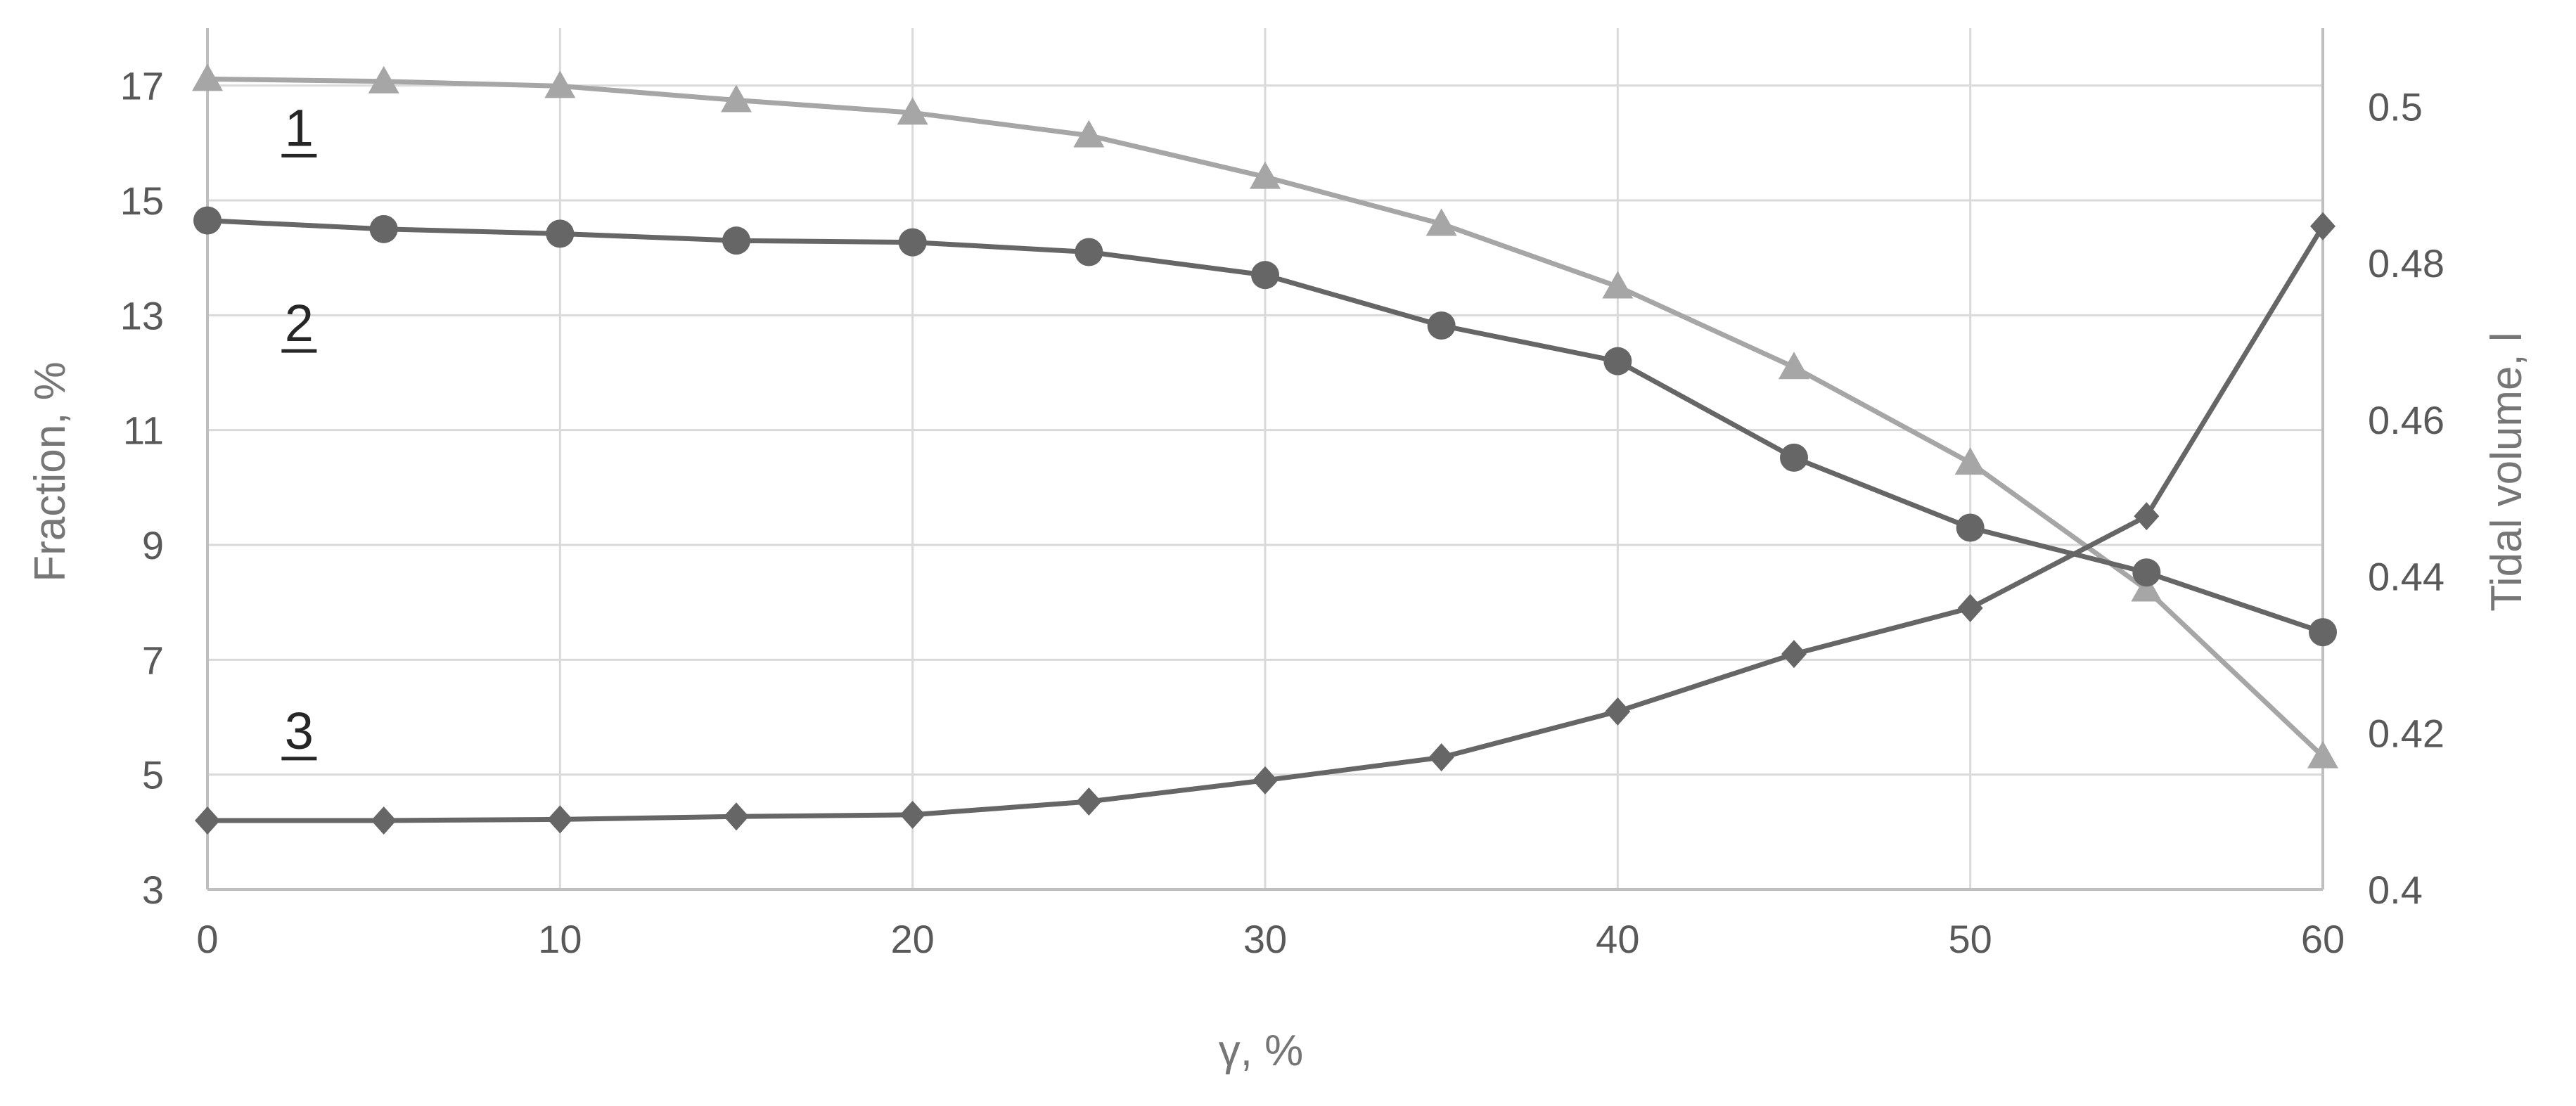  What do you see at coordinates (142, 86) in the screenshot?
I see `left-tick-label: 17` at bounding box center [142, 86].